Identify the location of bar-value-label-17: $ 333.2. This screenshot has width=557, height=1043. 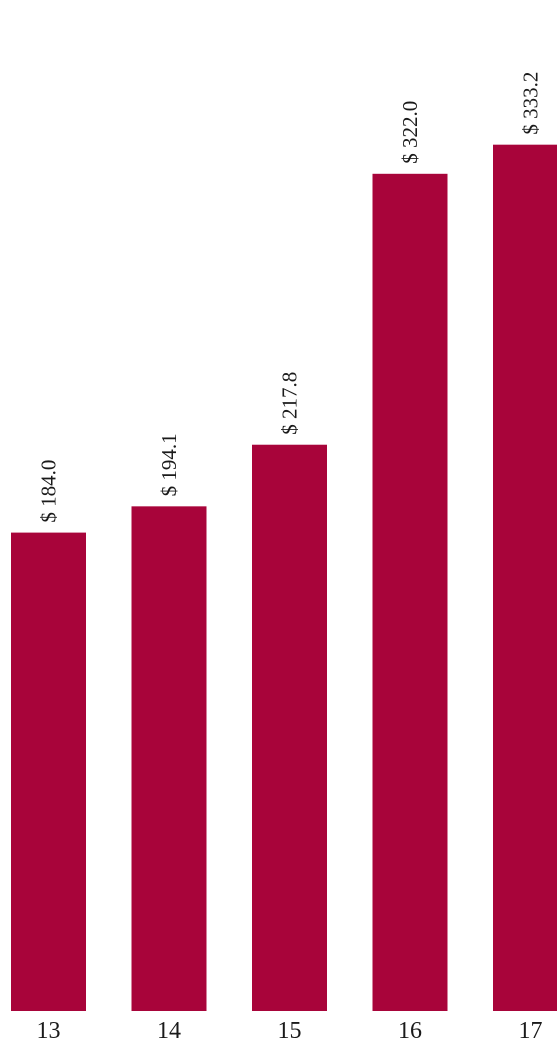
(531, 103).